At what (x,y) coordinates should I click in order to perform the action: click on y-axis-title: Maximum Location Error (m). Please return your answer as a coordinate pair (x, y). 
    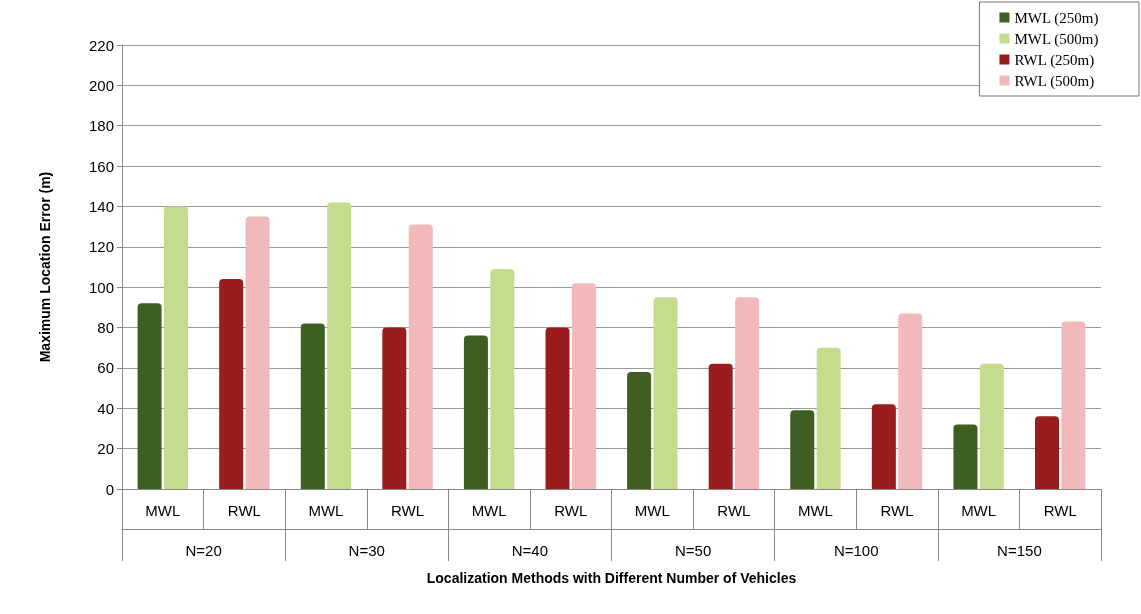
    Looking at the image, I should click on (45, 267).